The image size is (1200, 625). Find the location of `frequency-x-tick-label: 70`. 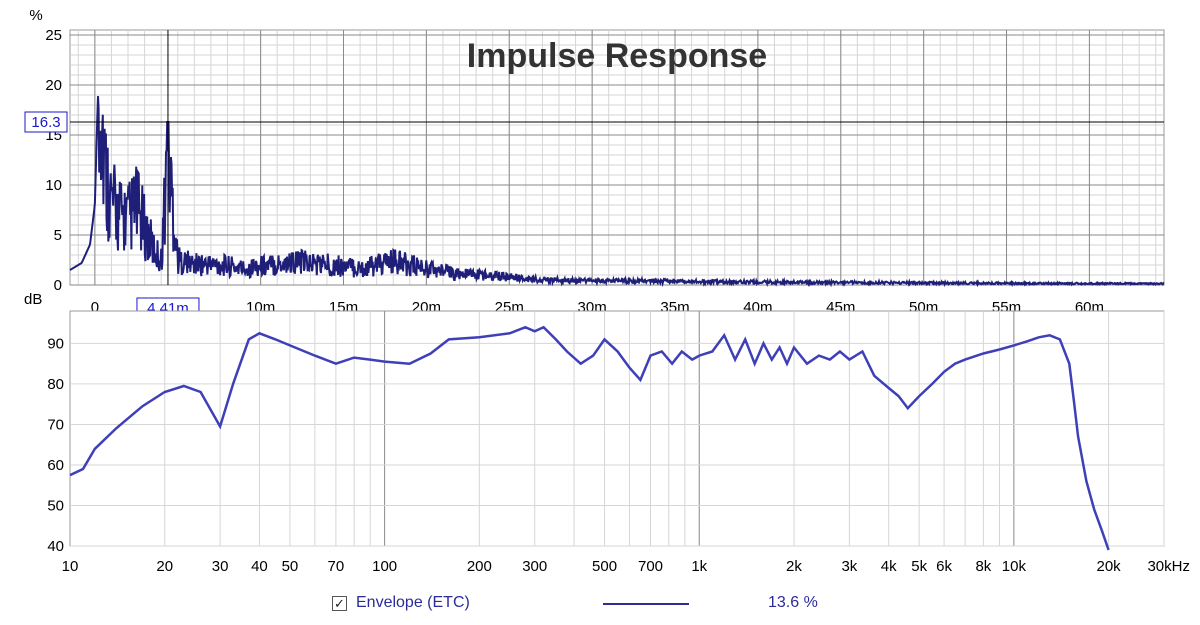

frequency-x-tick-label: 70 is located at coordinates (336, 566).